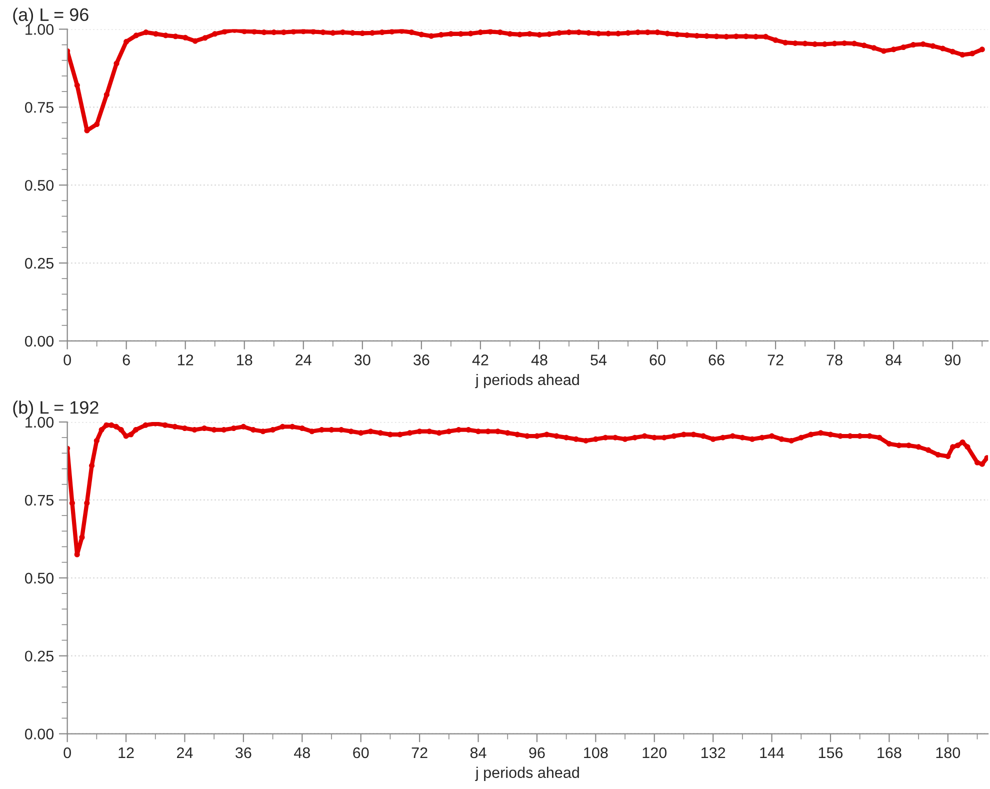  What do you see at coordinates (598, 360) in the screenshot?
I see `x-tick-label: 54` at bounding box center [598, 360].